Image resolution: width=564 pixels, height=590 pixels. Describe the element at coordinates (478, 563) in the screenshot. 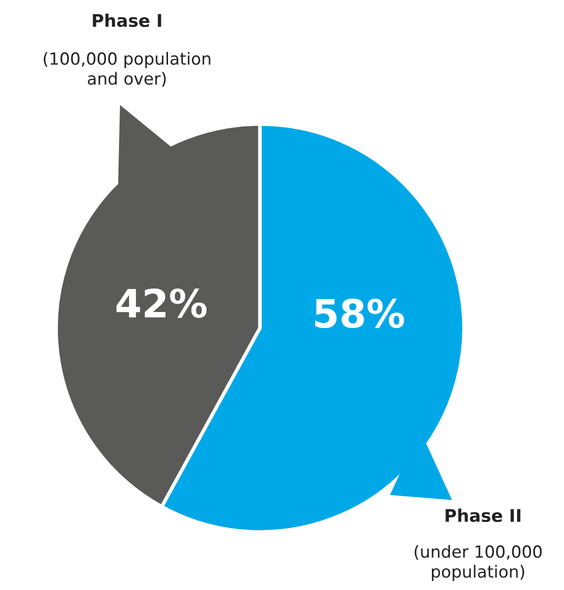

I see `text: (under 100,000 population)` at that location.